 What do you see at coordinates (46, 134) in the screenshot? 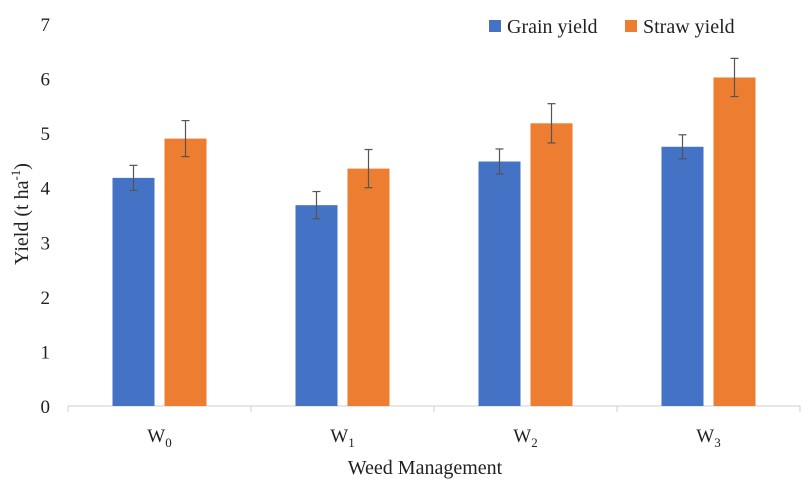
I see `y-tick-label: 5` at bounding box center [46, 134].